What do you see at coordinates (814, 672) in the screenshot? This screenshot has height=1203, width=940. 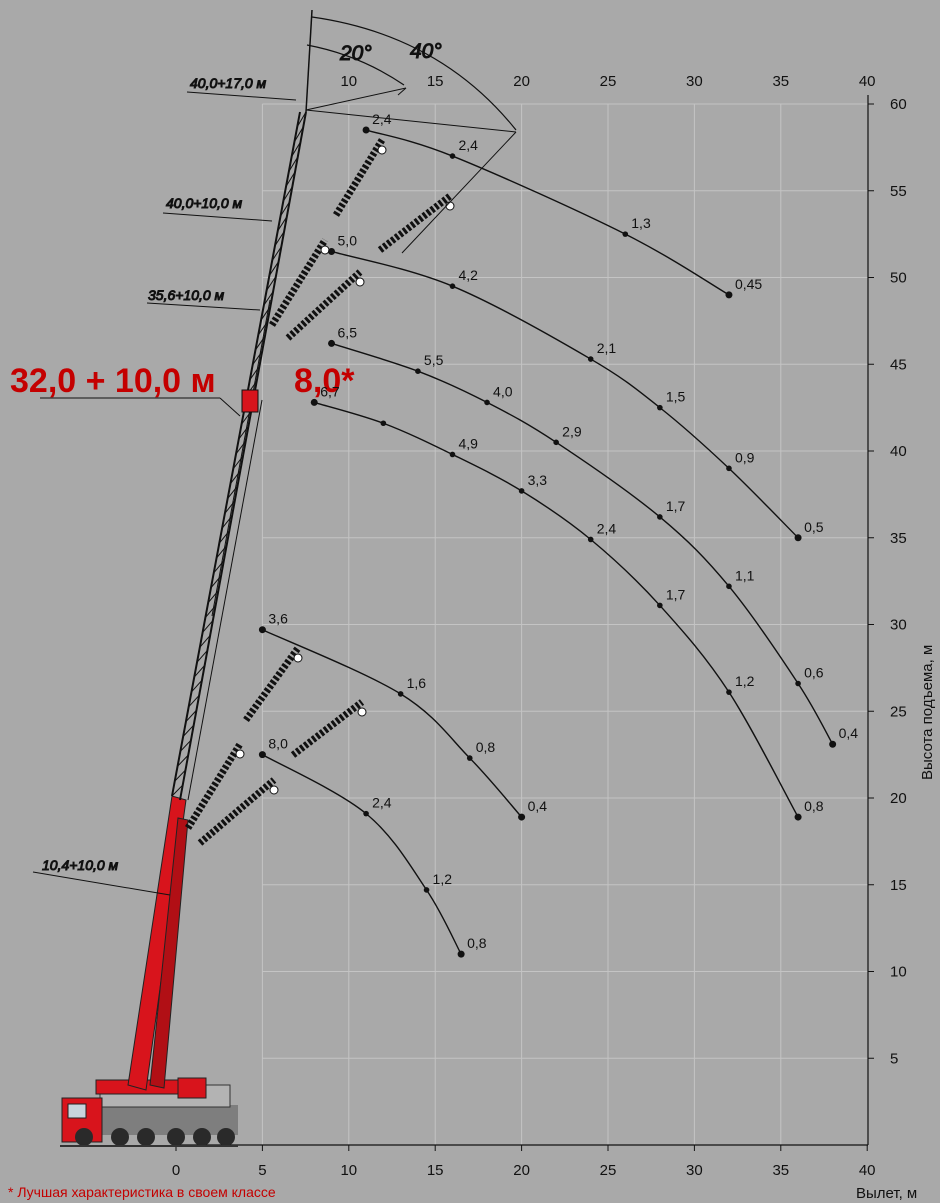 I see `load-point-label: 0,6` at bounding box center [814, 672].